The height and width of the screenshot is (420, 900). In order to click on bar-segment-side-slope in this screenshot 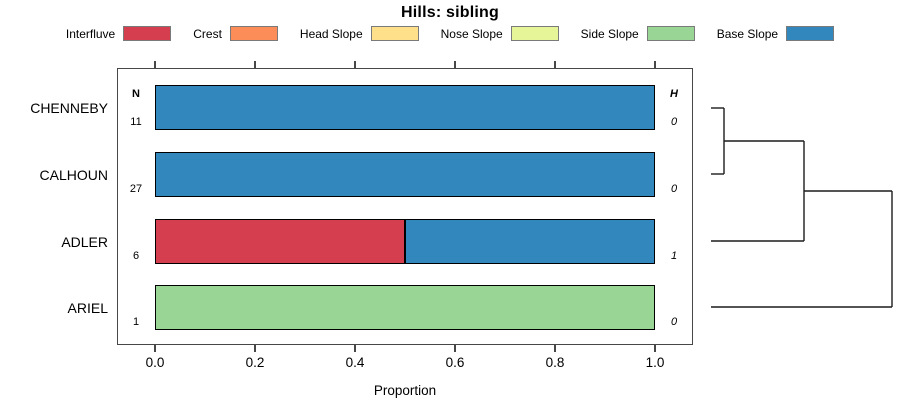, I will do `click(405, 307)`.